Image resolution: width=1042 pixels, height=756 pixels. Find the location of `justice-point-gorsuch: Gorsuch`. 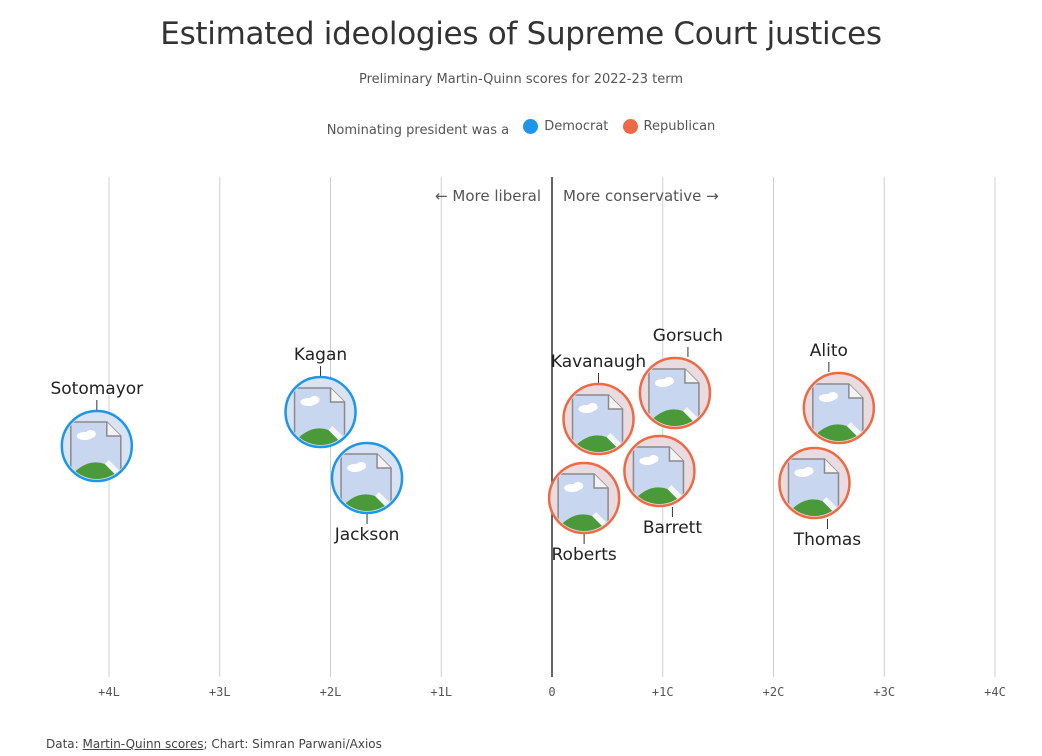

justice-point-gorsuch: Gorsuch is located at coordinates (680, 378).